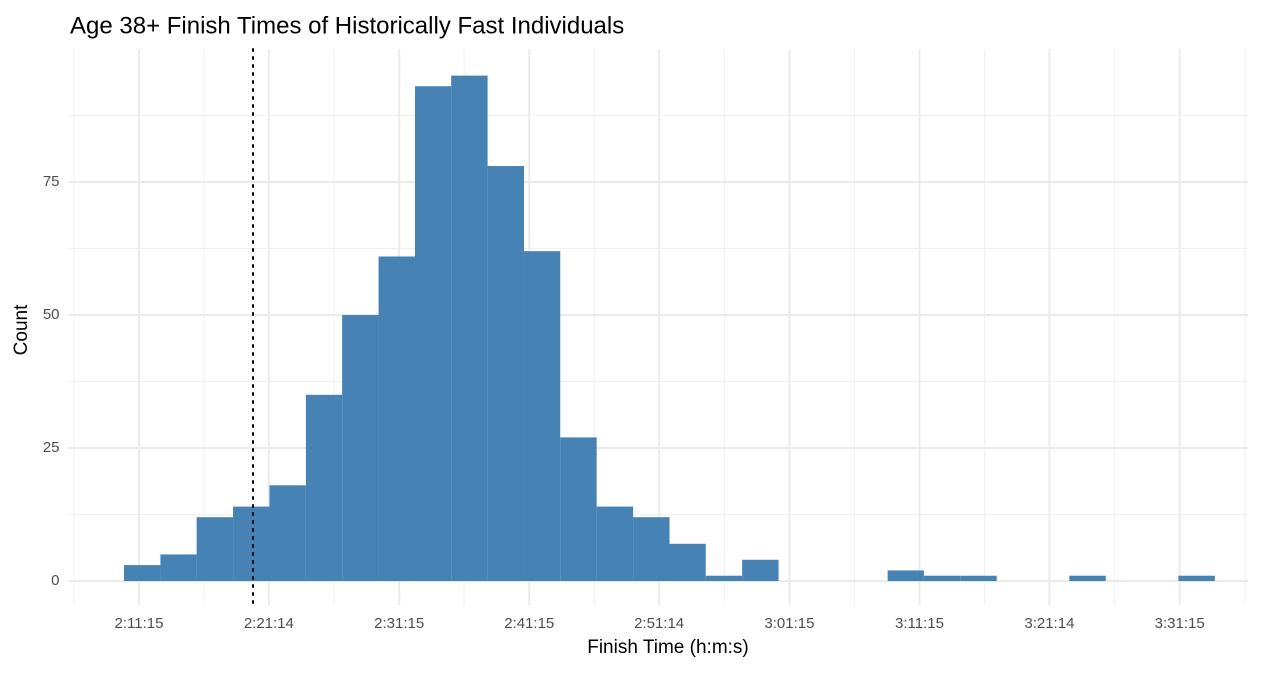 This screenshot has height=680, width=1286. What do you see at coordinates (1180, 623) in the screenshot?
I see `x-tick-label: 3:31:15` at bounding box center [1180, 623].